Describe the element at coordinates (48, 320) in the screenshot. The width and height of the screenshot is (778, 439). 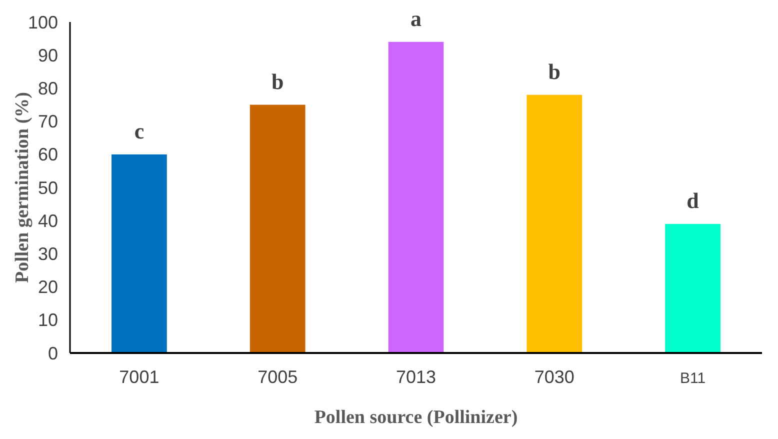
I see `y-tick-label: 10` at that location.